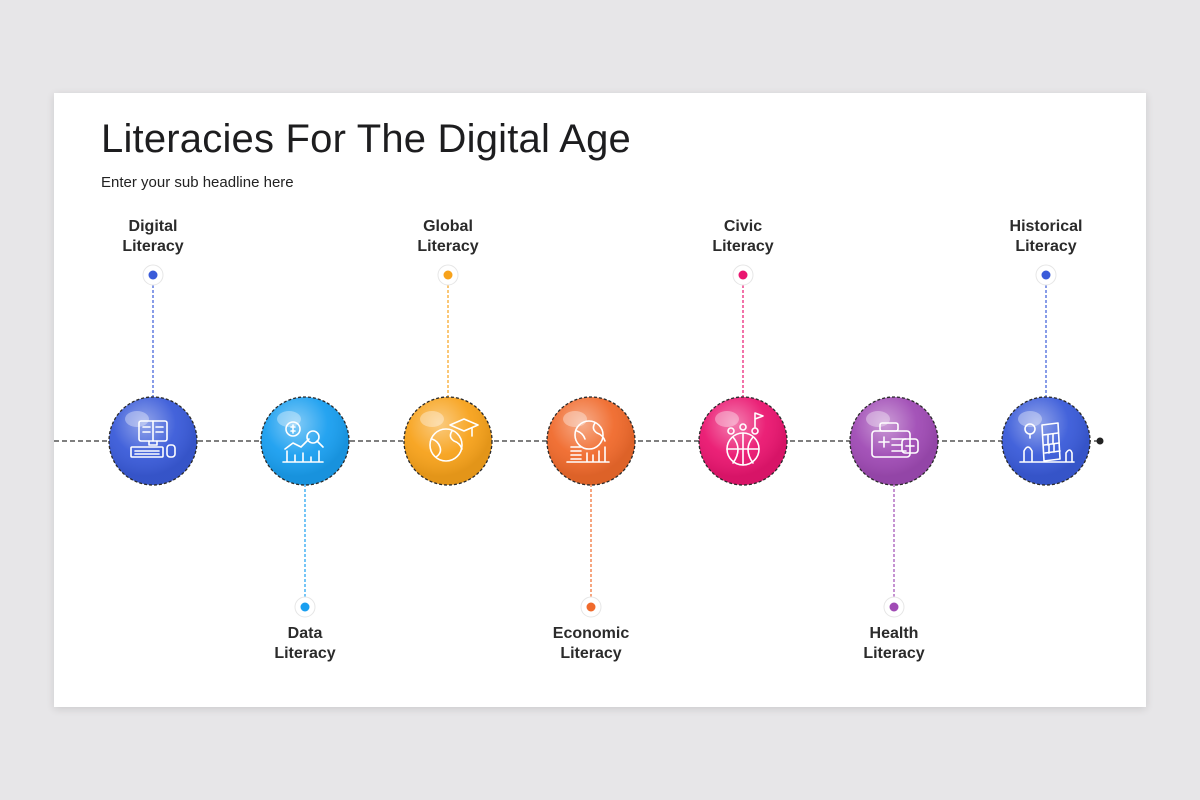 The image size is (1200, 800). Describe the element at coordinates (153, 226) in the screenshot. I see `node-label-line1: Digital` at that location.